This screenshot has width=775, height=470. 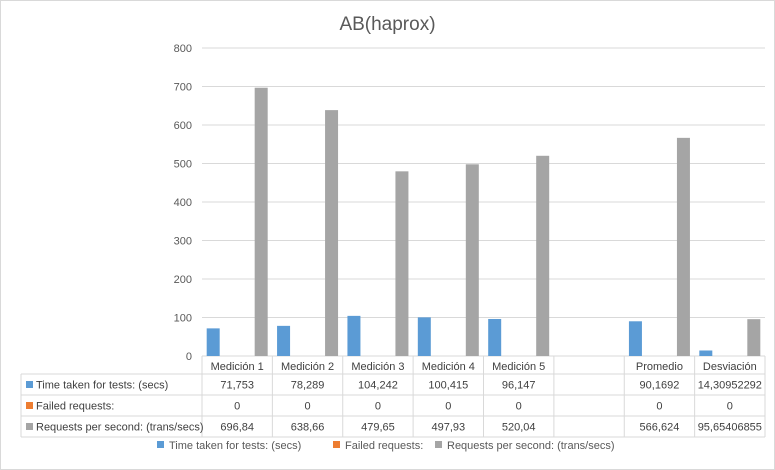 I want to click on category-label: Medición 3, so click(x=377, y=367).